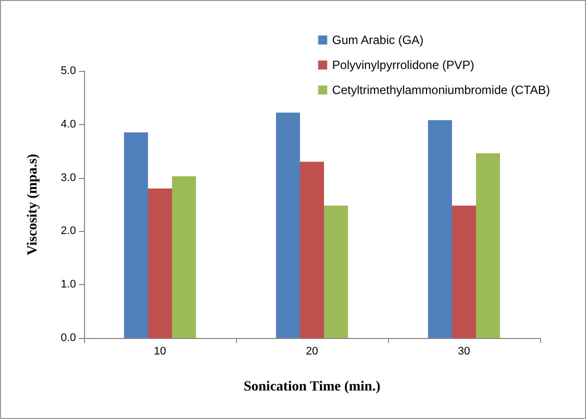 Image resolution: width=586 pixels, height=419 pixels. I want to click on y-axis-title: Viscosity (mpa.s), so click(33, 204).